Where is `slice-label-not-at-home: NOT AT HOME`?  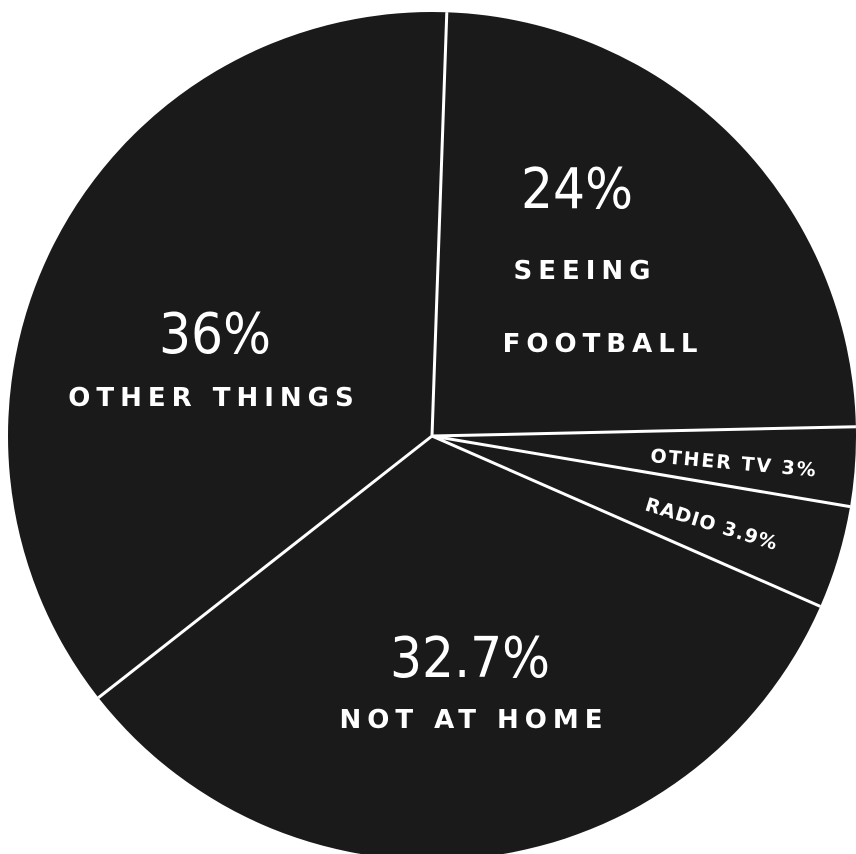 slice-label-not-at-home: NOT AT HOME is located at coordinates (473, 720).